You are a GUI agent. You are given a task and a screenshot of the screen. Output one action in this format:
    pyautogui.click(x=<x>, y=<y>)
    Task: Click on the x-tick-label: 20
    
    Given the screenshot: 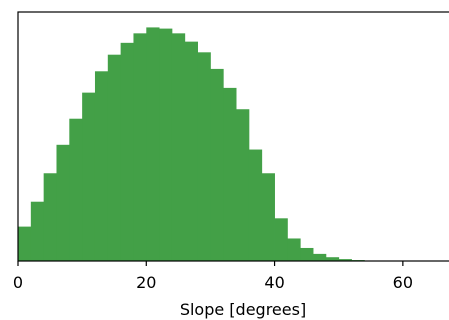 What is the action you would take?
    pyautogui.click(x=146, y=282)
    